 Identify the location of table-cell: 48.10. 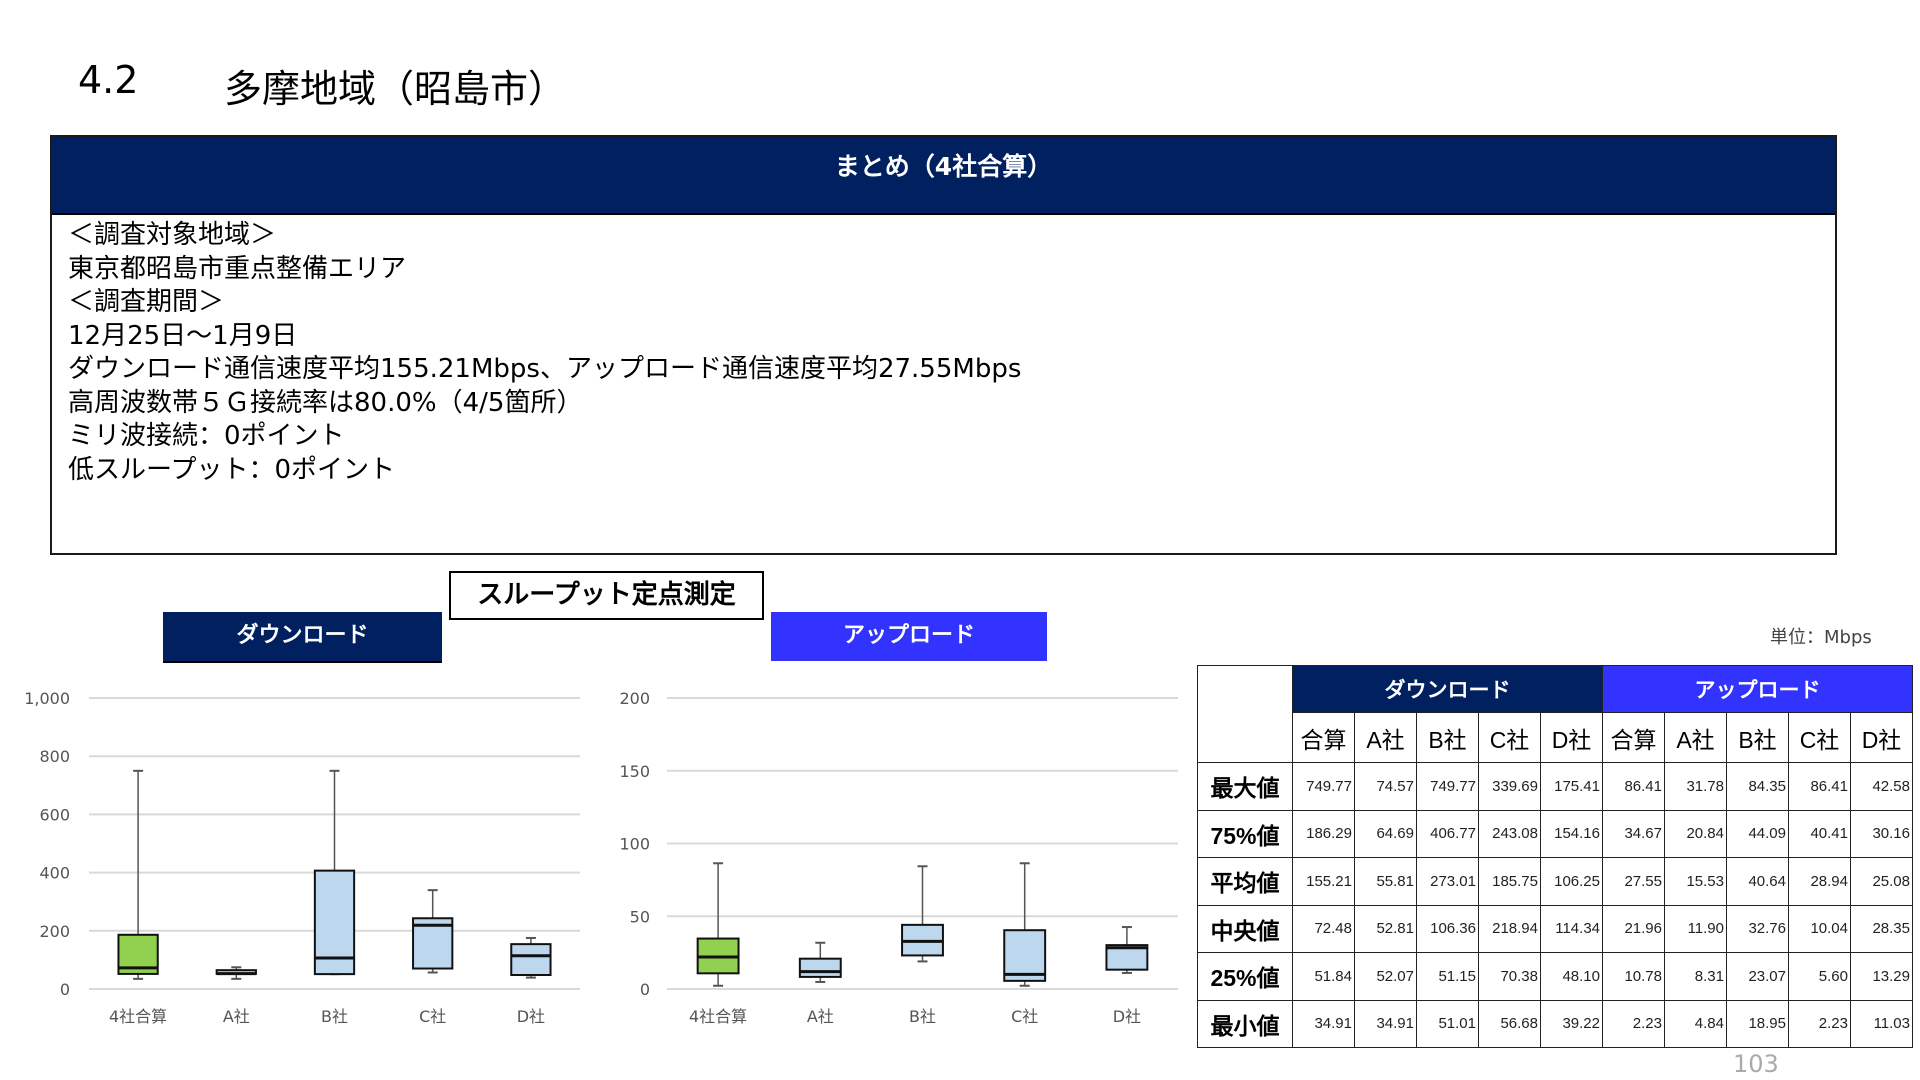
(1571, 976).